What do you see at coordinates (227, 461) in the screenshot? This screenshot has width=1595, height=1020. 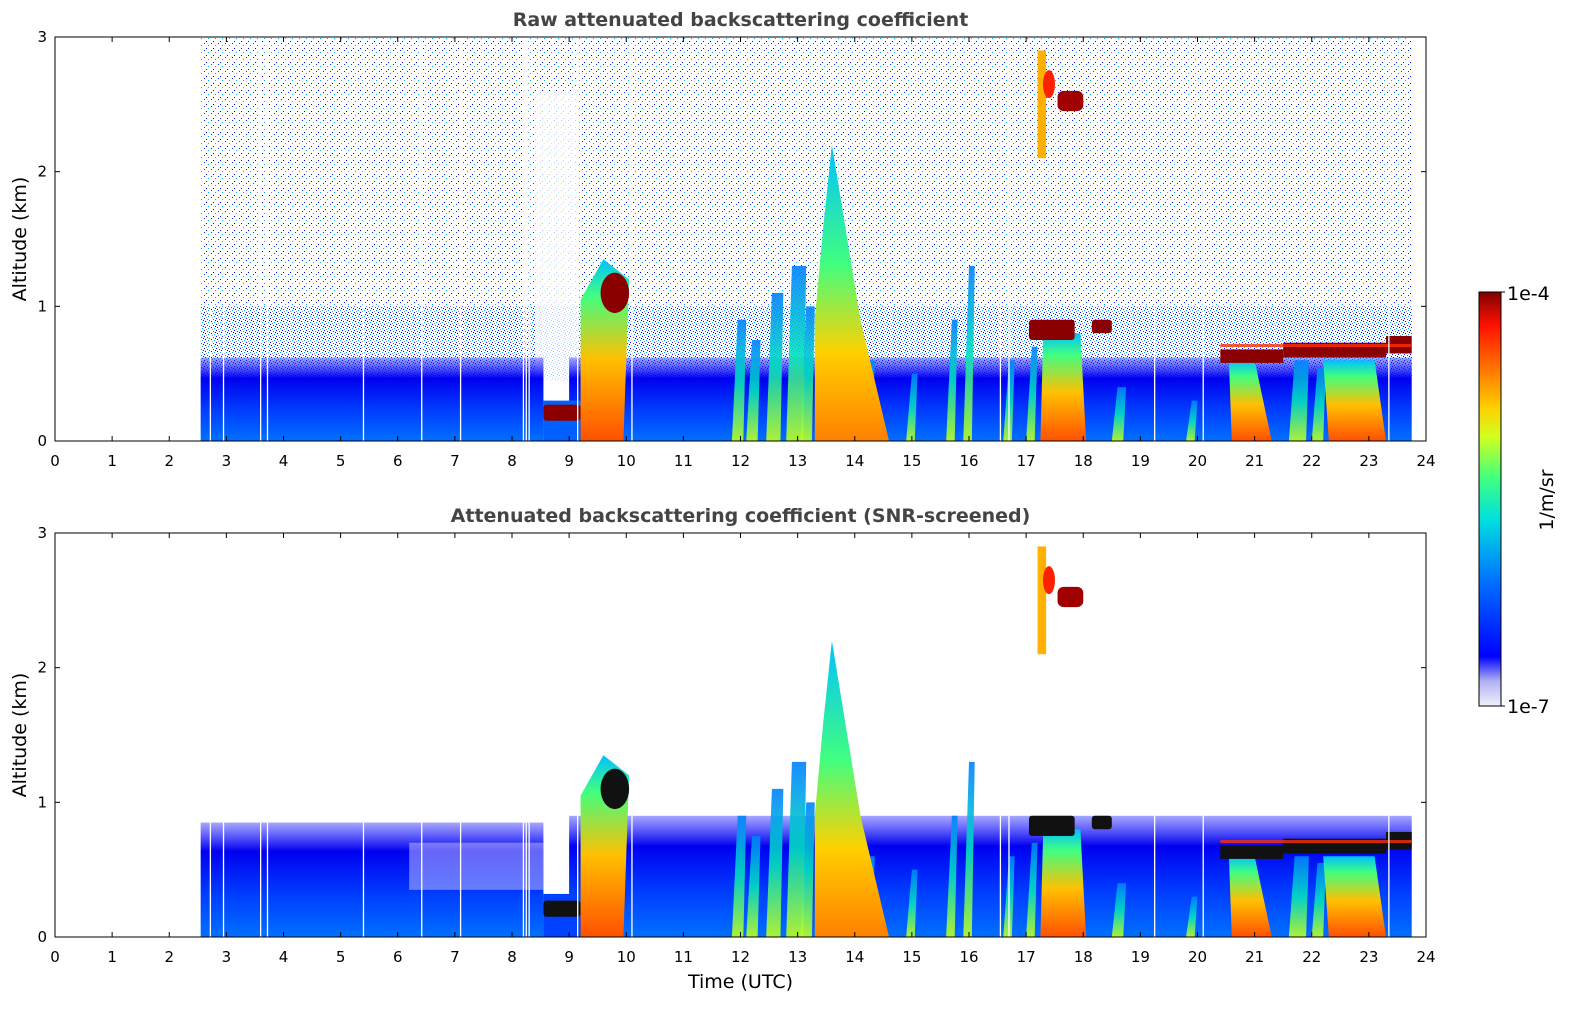 I see `x-tick-label: 3` at bounding box center [227, 461].